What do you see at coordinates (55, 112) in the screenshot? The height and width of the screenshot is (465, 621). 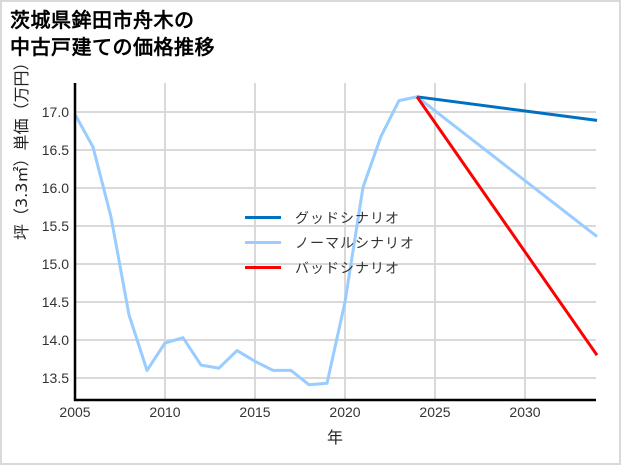 I see `y-tick-label: 17.0` at bounding box center [55, 112].